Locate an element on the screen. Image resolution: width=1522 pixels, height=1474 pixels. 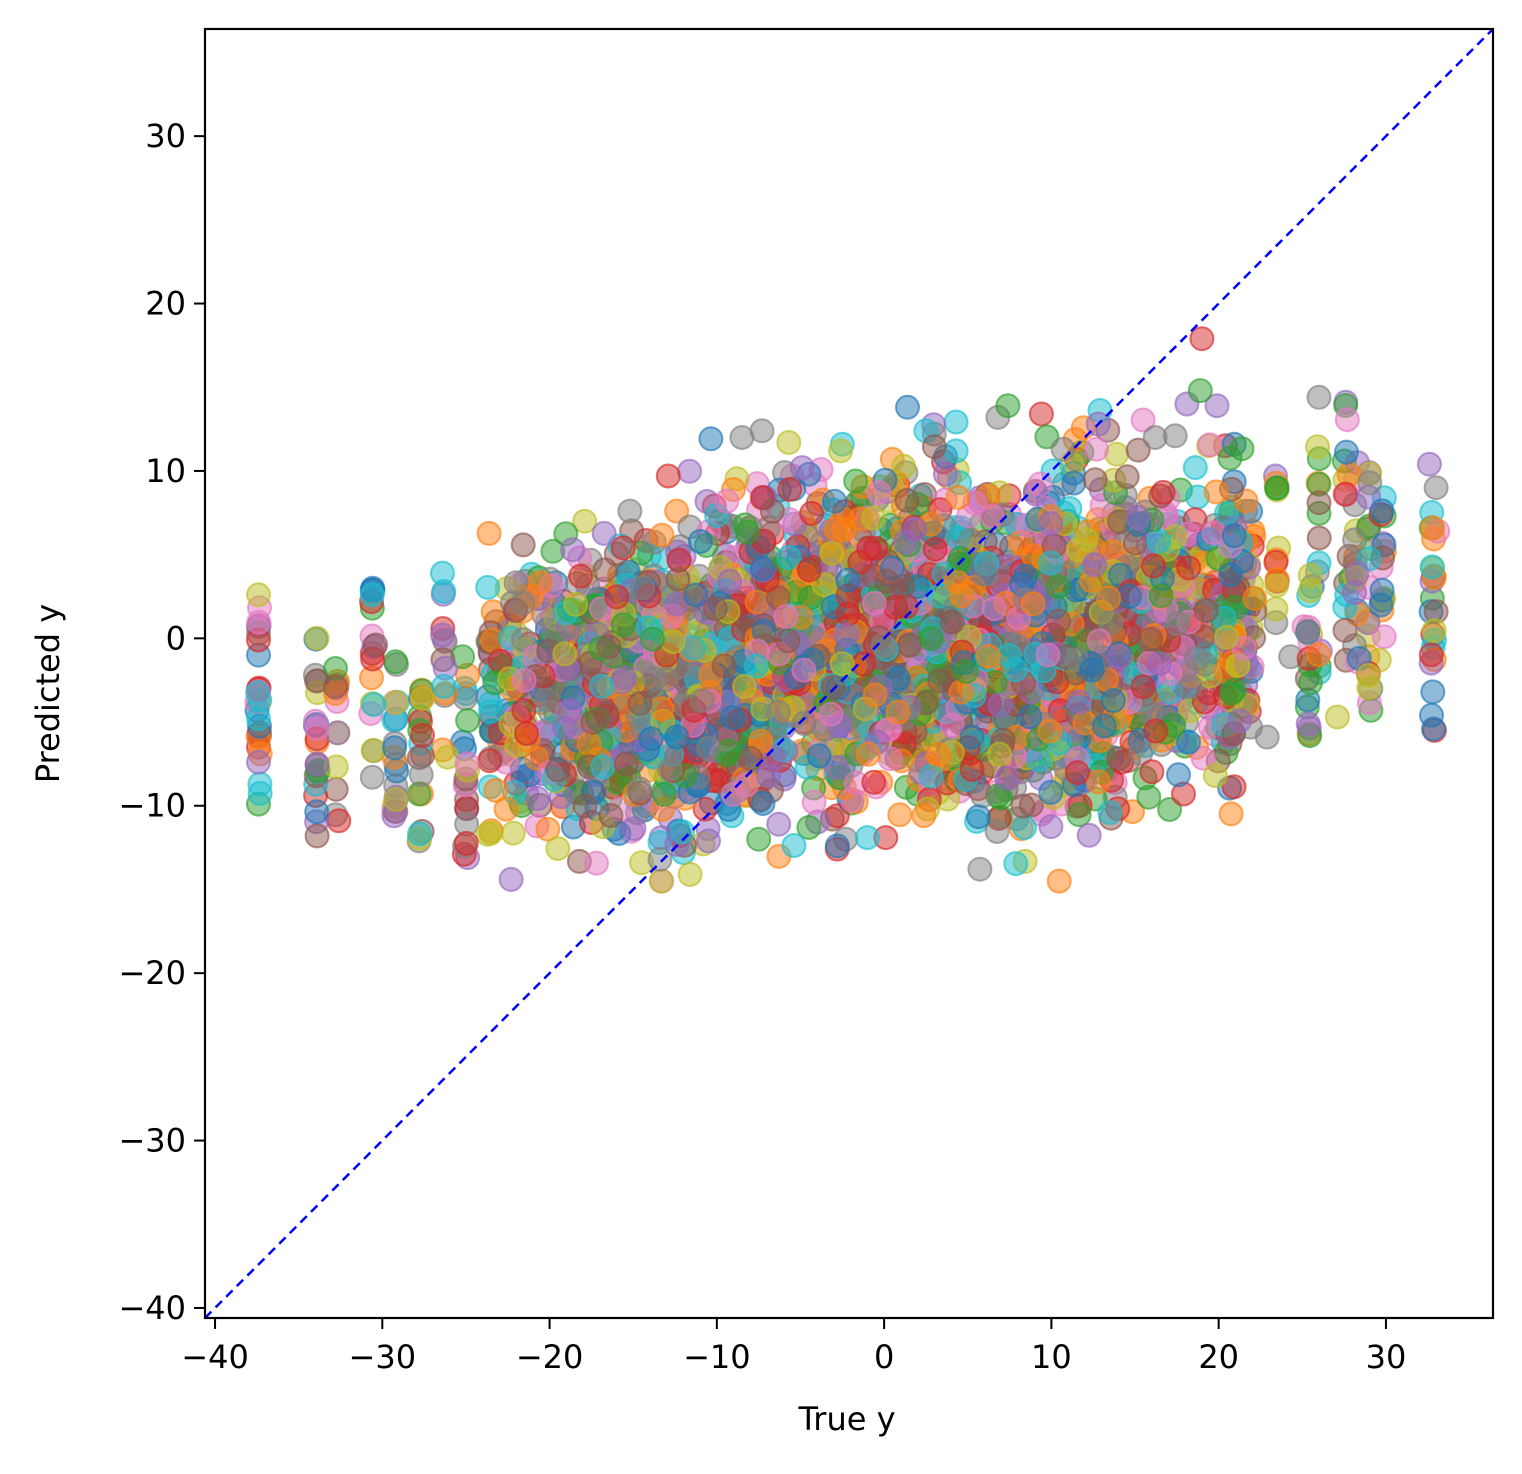
x-tick-label: −20 is located at coordinates (550, 1357).